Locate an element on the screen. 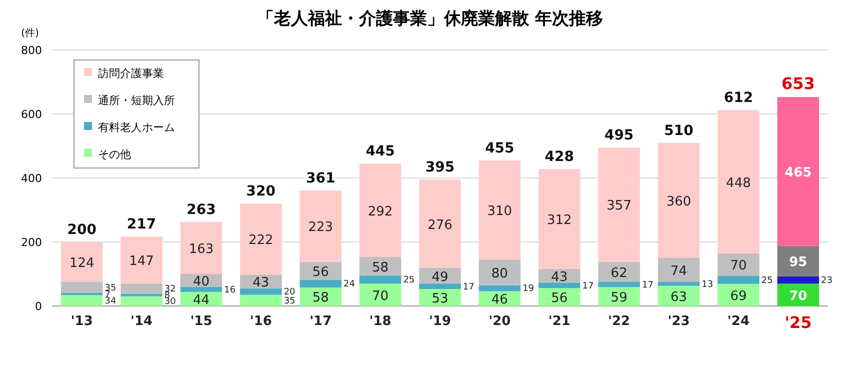  data-label: 20 is located at coordinates (290, 293).